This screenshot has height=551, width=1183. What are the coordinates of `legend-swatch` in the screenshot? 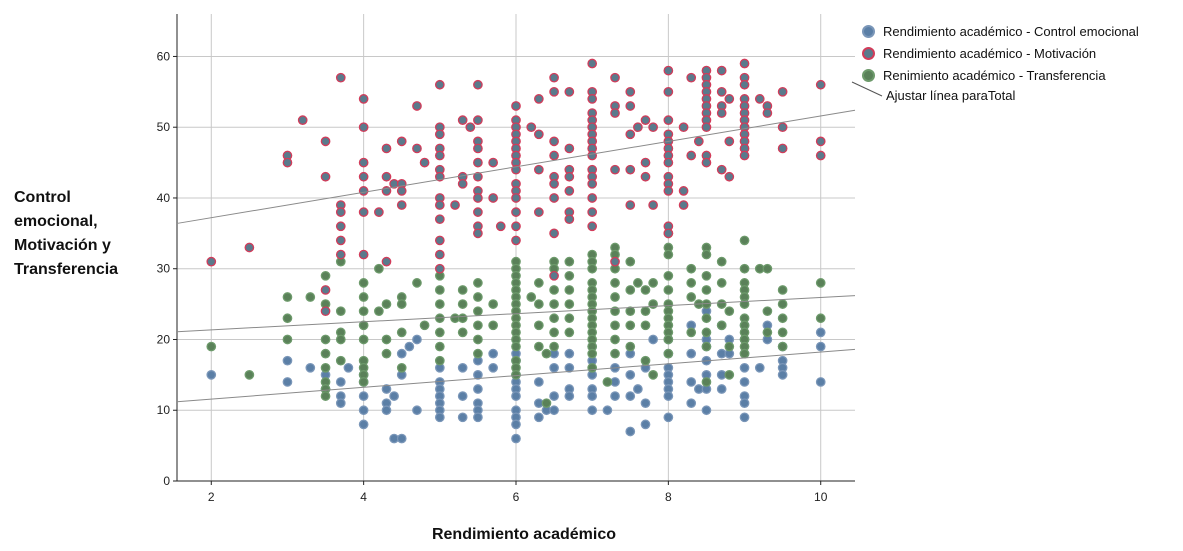 It's located at (868, 53).